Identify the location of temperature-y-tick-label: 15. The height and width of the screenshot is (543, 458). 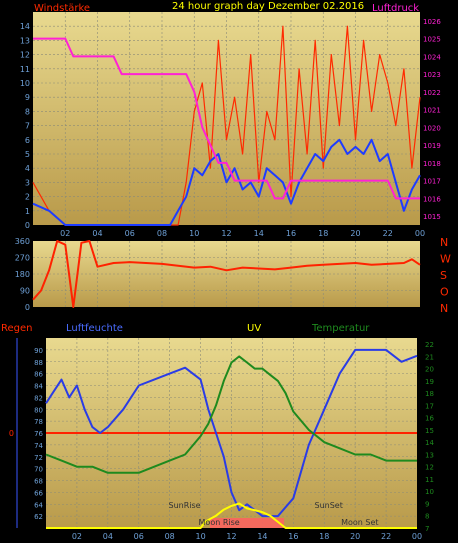
(429, 431).